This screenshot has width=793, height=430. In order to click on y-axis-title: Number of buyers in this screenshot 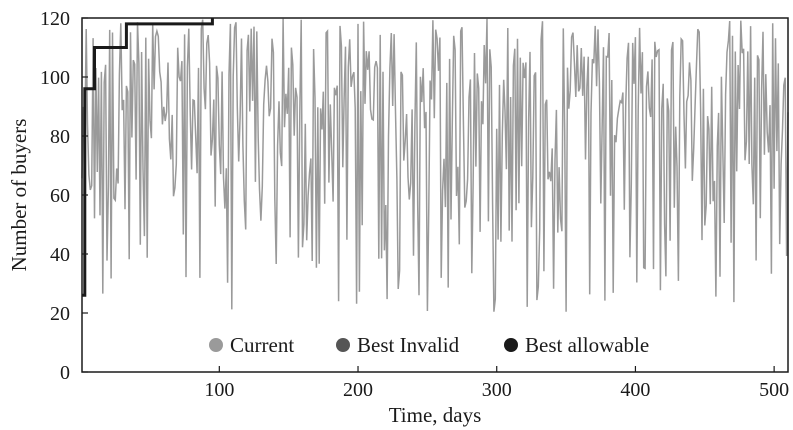, I will do `click(19, 195)`.